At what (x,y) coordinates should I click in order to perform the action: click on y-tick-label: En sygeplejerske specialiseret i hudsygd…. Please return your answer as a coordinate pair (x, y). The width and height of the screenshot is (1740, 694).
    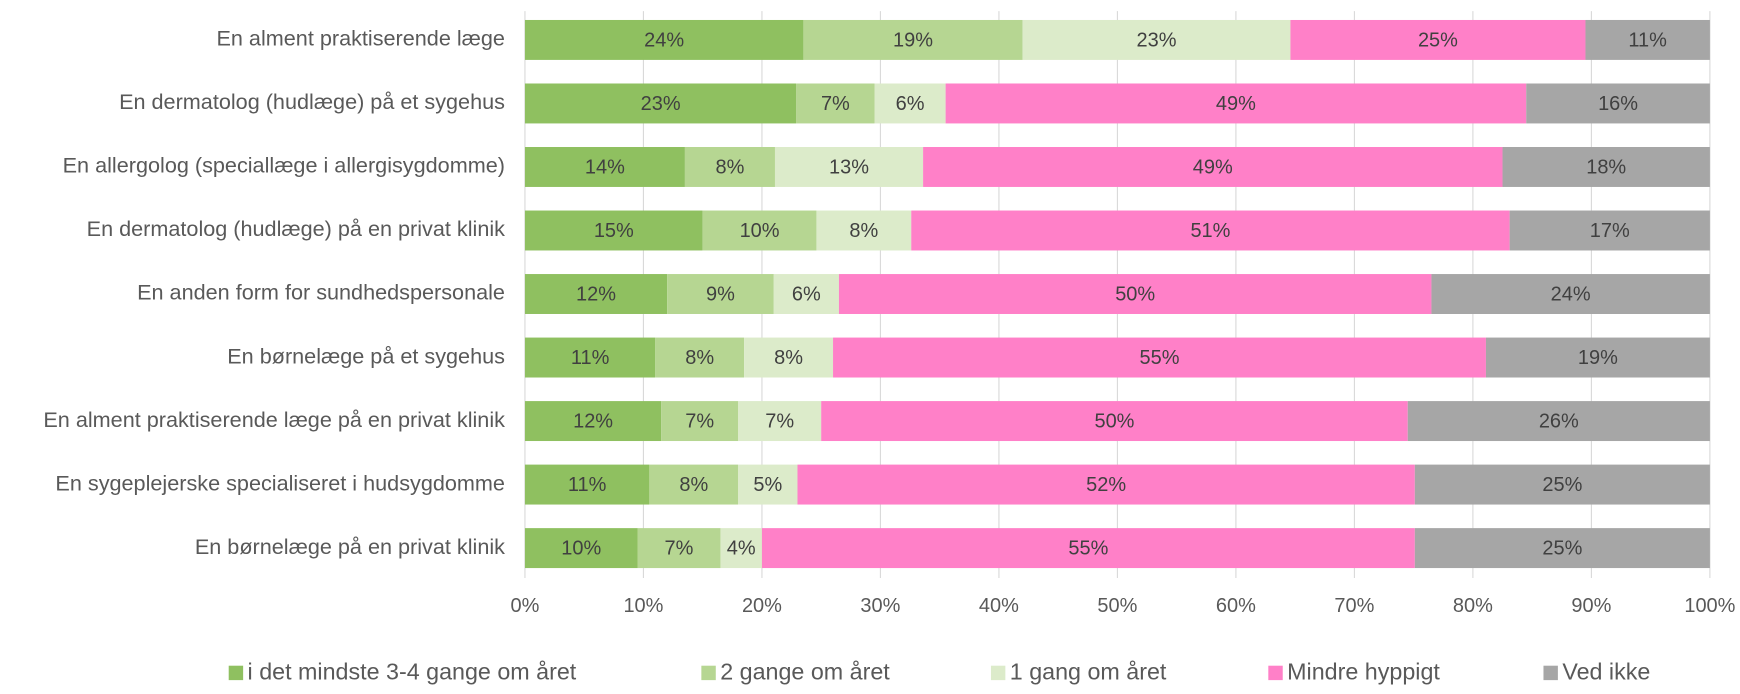
    Looking at the image, I should click on (280, 482).